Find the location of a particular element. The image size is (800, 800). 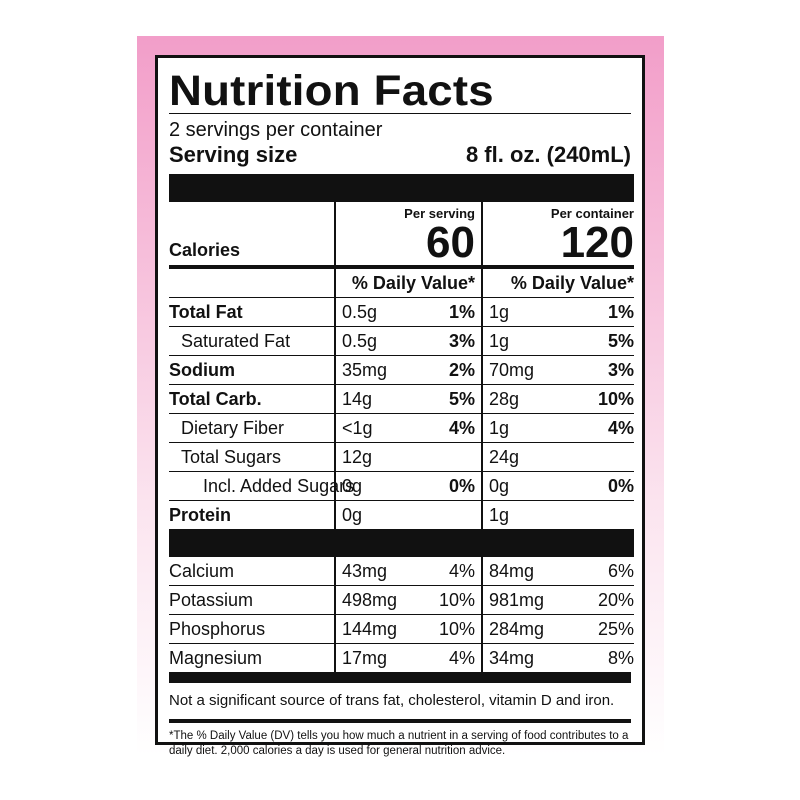

mineral-row: Magnesium 17mg 4% 34mg 8% is located at coordinates (401, 657).